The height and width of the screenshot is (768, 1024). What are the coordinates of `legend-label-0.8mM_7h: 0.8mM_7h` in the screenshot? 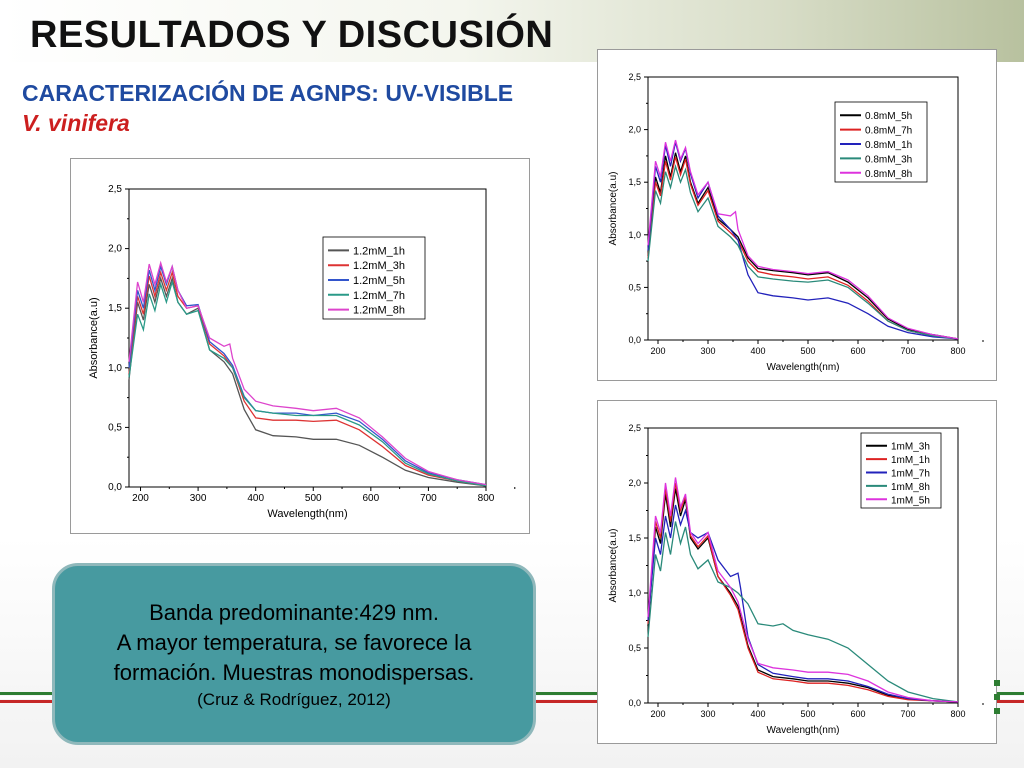 It's located at (888, 131).